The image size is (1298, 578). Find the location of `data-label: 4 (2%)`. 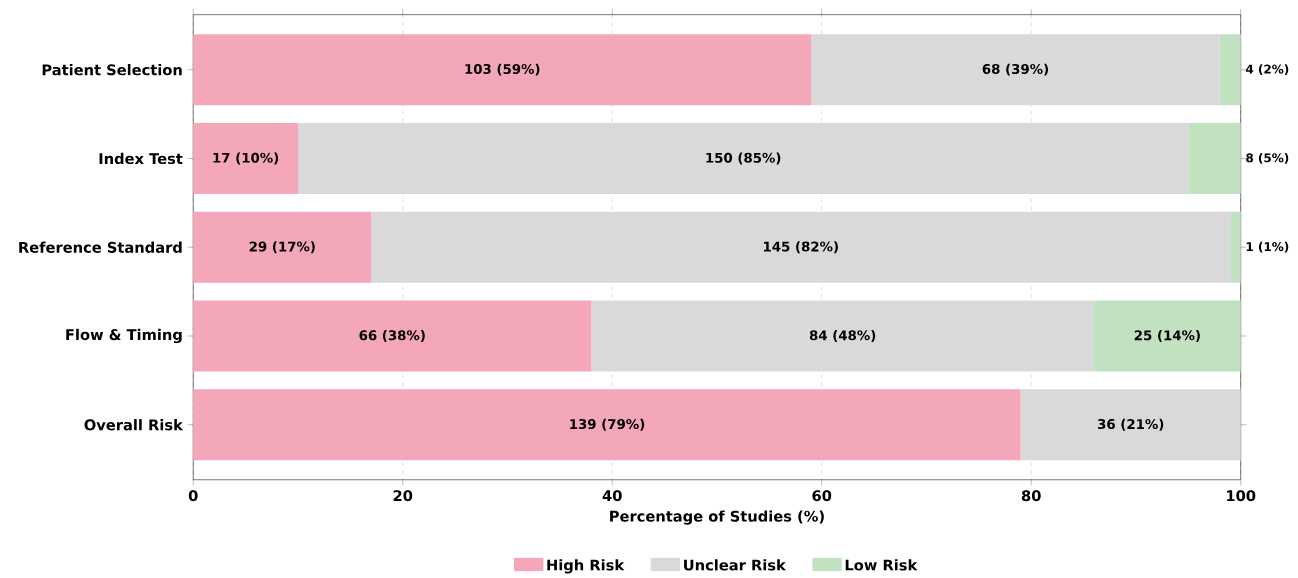

data-label: 4 (2%) is located at coordinates (1267, 70).